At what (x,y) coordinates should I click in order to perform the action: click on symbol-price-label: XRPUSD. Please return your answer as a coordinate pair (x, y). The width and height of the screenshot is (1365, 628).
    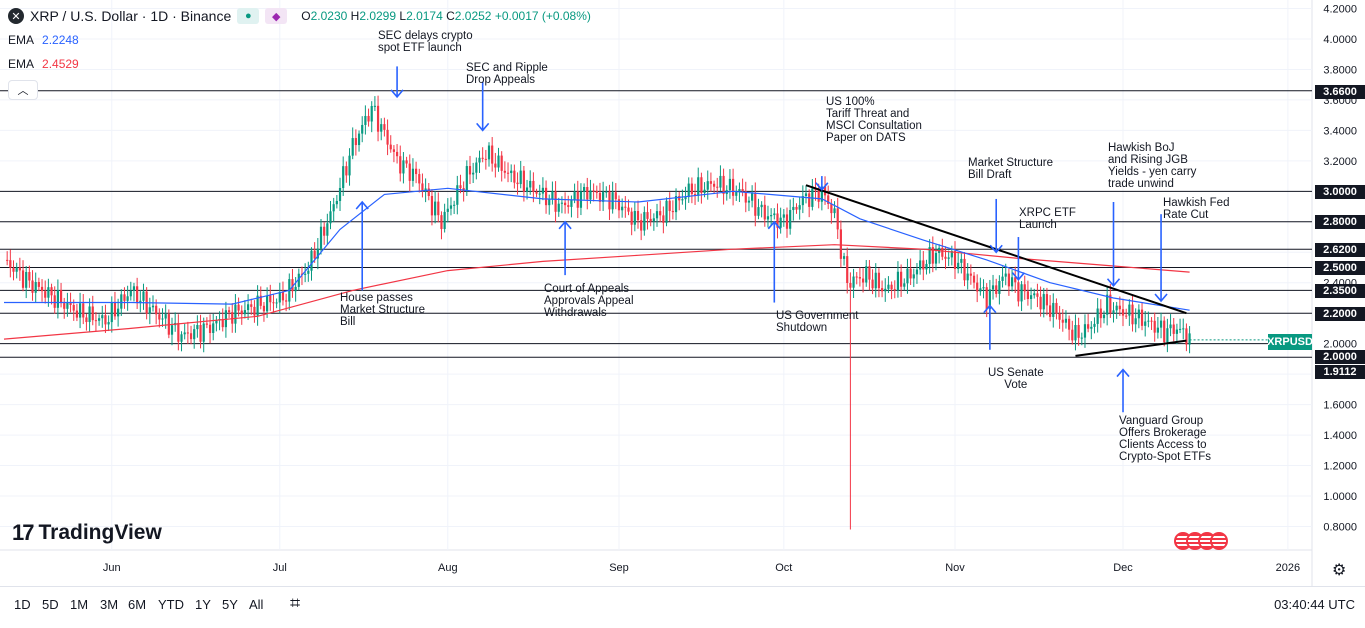
    Looking at the image, I should click on (1290, 342).